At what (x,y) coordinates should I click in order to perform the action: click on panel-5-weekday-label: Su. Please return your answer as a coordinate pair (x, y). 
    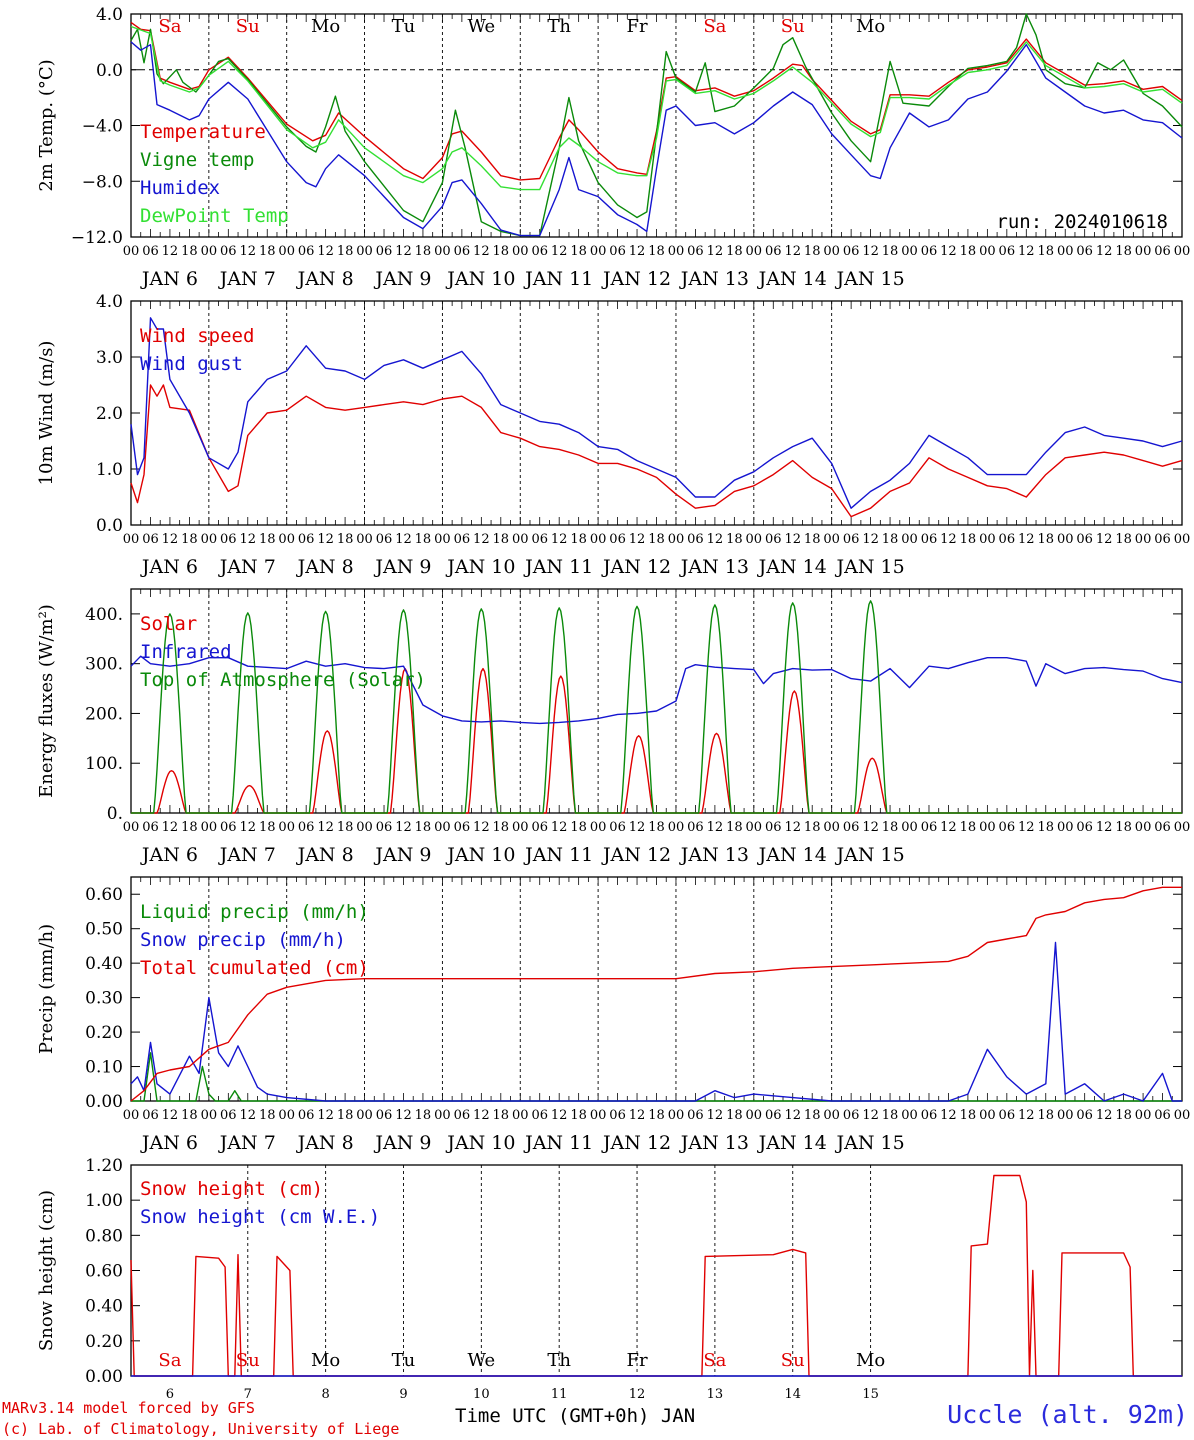
    Looking at the image, I should click on (793, 1360).